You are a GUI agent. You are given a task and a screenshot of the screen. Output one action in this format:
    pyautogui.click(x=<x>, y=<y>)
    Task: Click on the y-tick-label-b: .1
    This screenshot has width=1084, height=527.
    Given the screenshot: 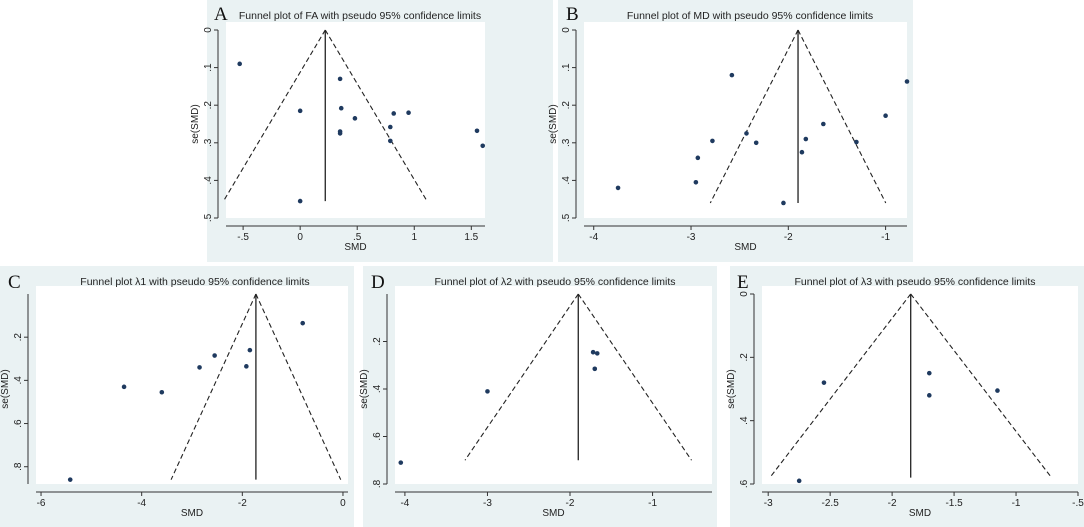 What is the action you would take?
    pyautogui.click(x=566, y=67)
    